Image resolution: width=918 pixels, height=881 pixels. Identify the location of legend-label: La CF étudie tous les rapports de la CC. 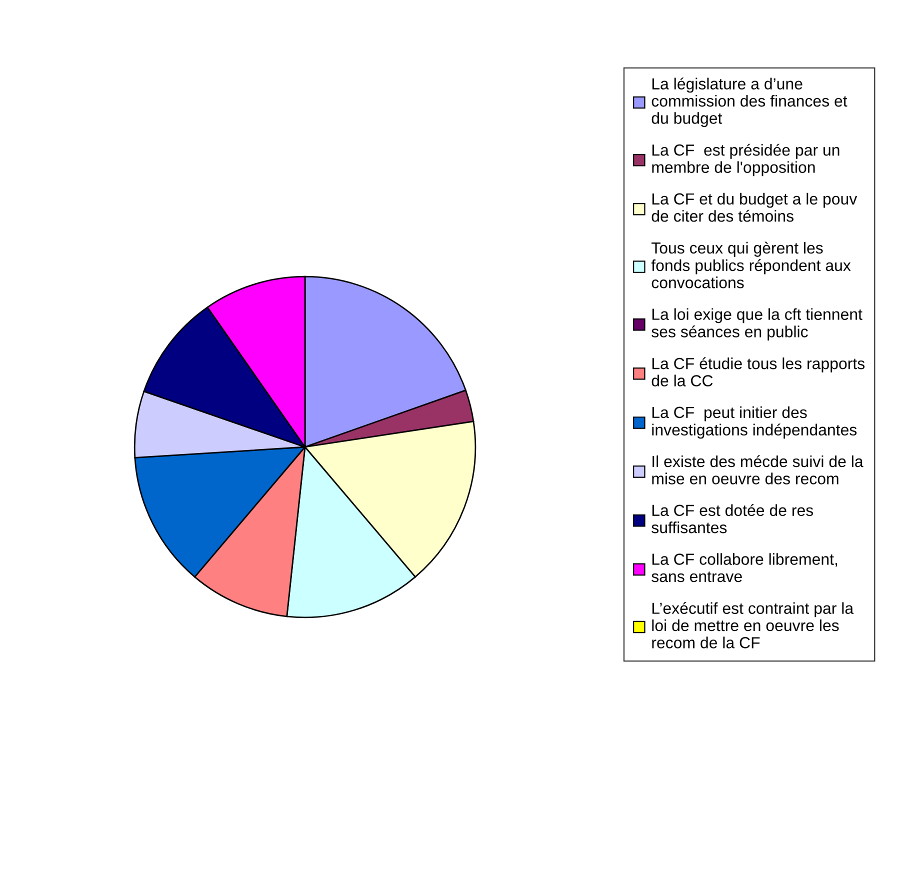
(758, 371).